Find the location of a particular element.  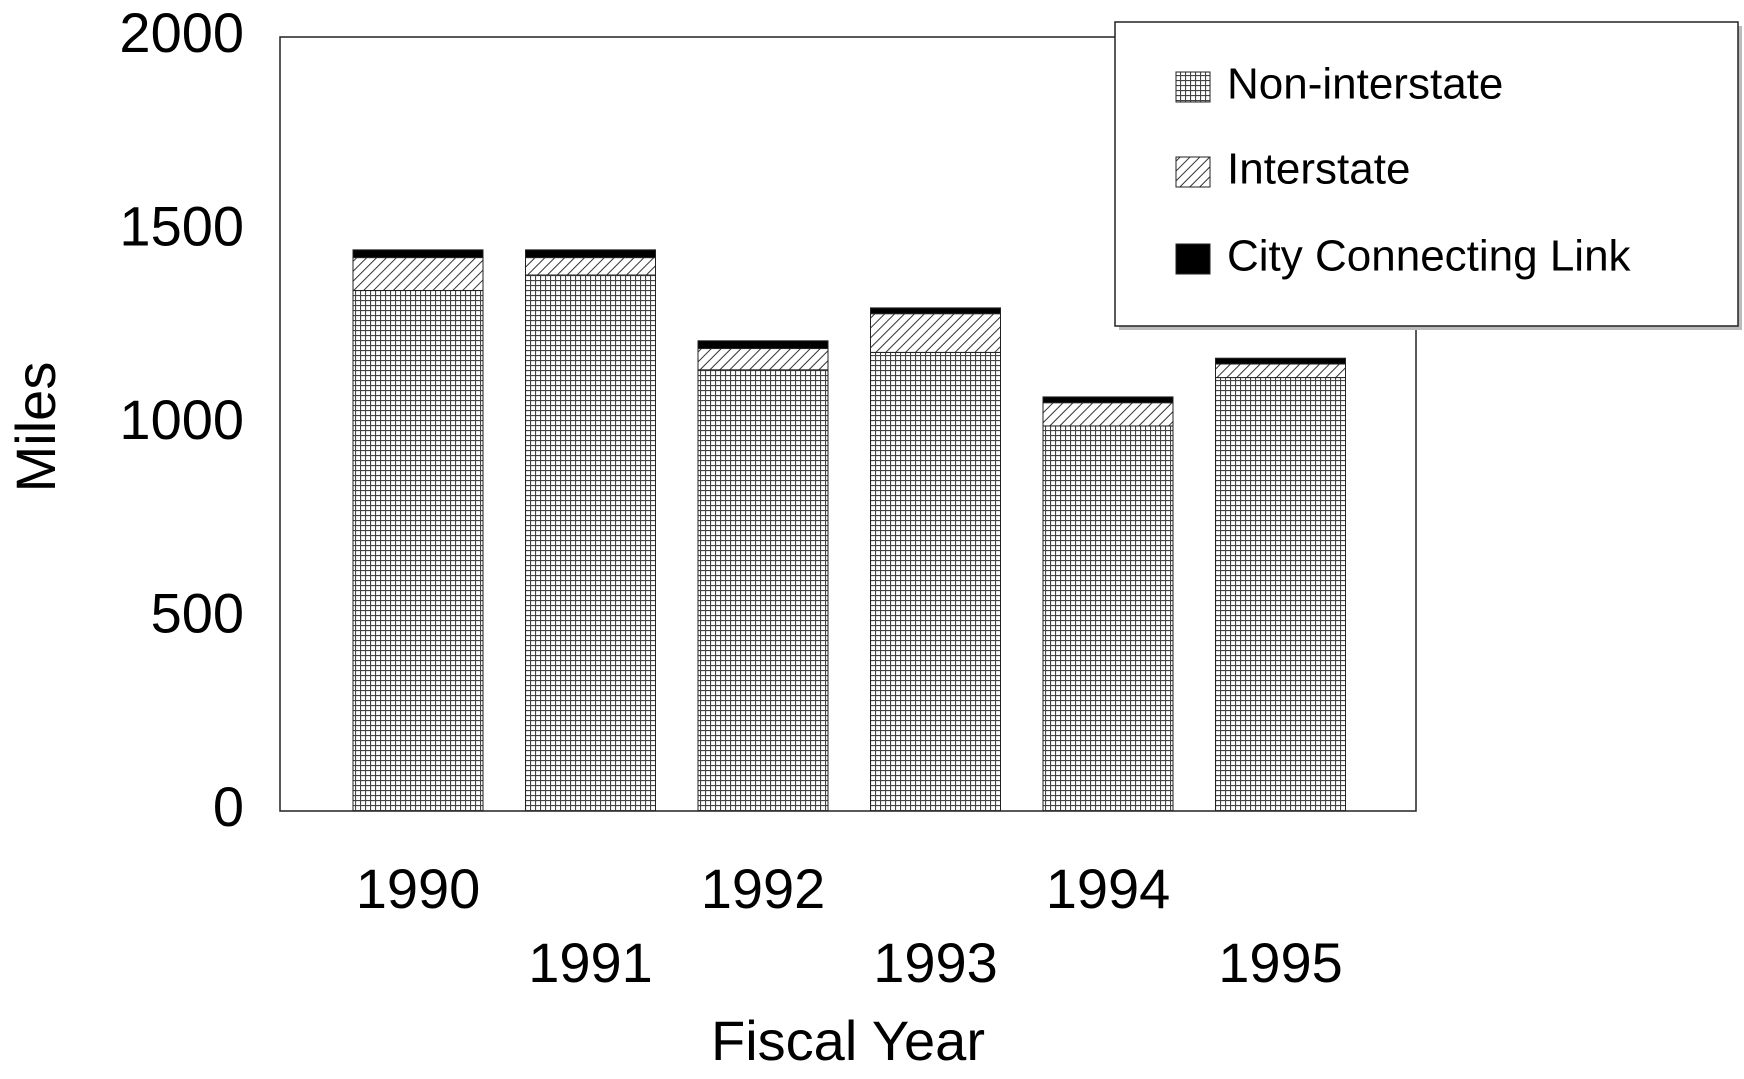

x-tick-label: 1990 is located at coordinates (418, 888).